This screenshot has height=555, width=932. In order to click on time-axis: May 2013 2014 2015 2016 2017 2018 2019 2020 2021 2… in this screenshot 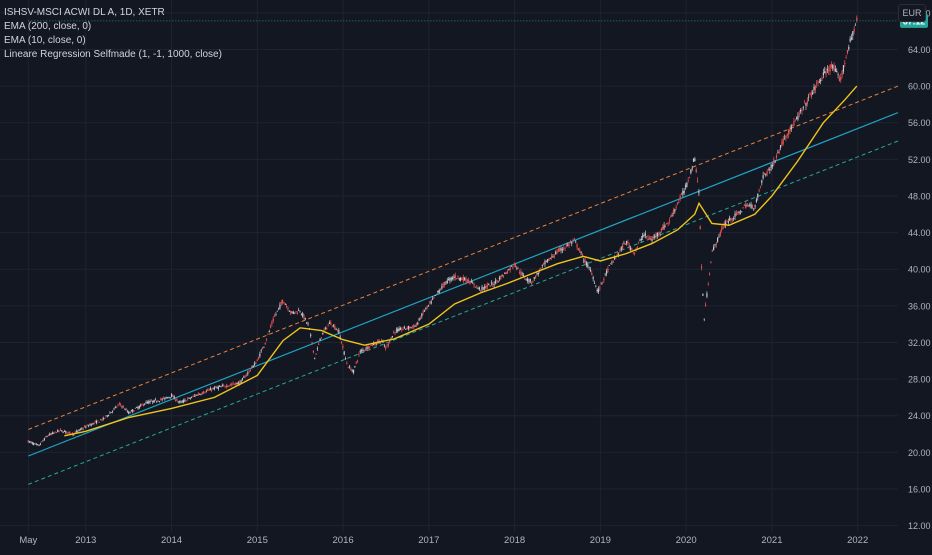, I will do `click(443, 540)`.